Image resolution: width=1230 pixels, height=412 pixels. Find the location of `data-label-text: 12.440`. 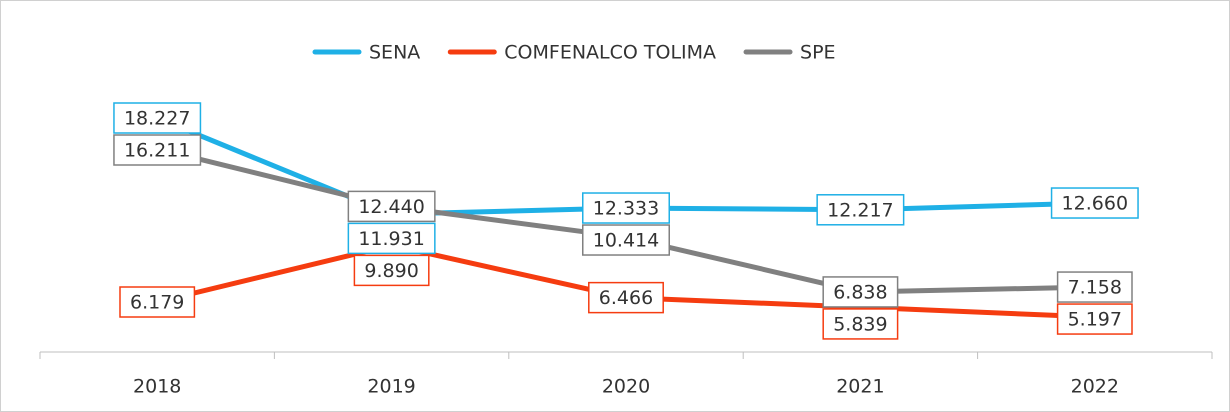

data-label-text: 12.440 is located at coordinates (391, 207).